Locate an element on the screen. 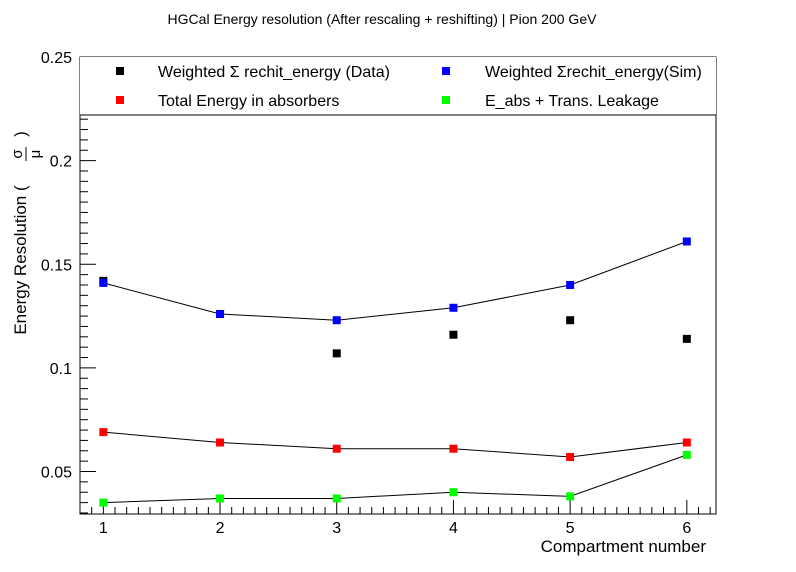  y-axis: 0.05 0.1 0.15 0.2 0.25 is located at coordinates (68, 282).